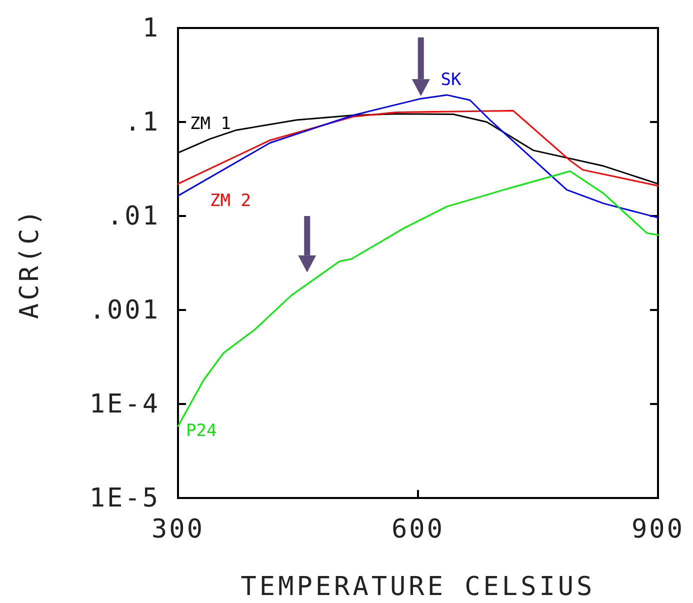 This screenshot has height=603, width=693. I want to click on y-tick-label: .1, so click(142, 122).